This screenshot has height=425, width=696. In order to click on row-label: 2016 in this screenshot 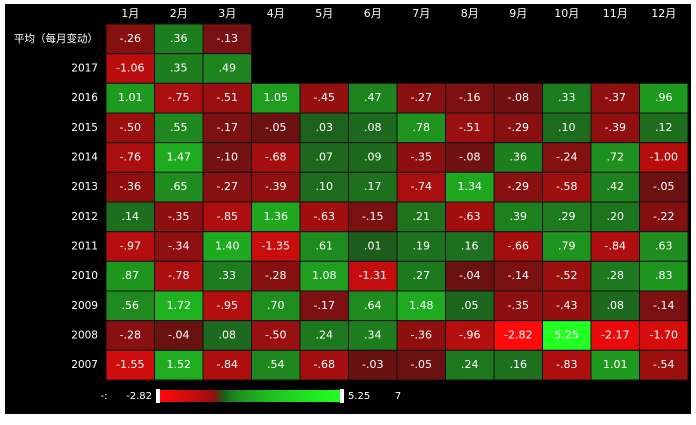, I will do `click(84, 98)`.